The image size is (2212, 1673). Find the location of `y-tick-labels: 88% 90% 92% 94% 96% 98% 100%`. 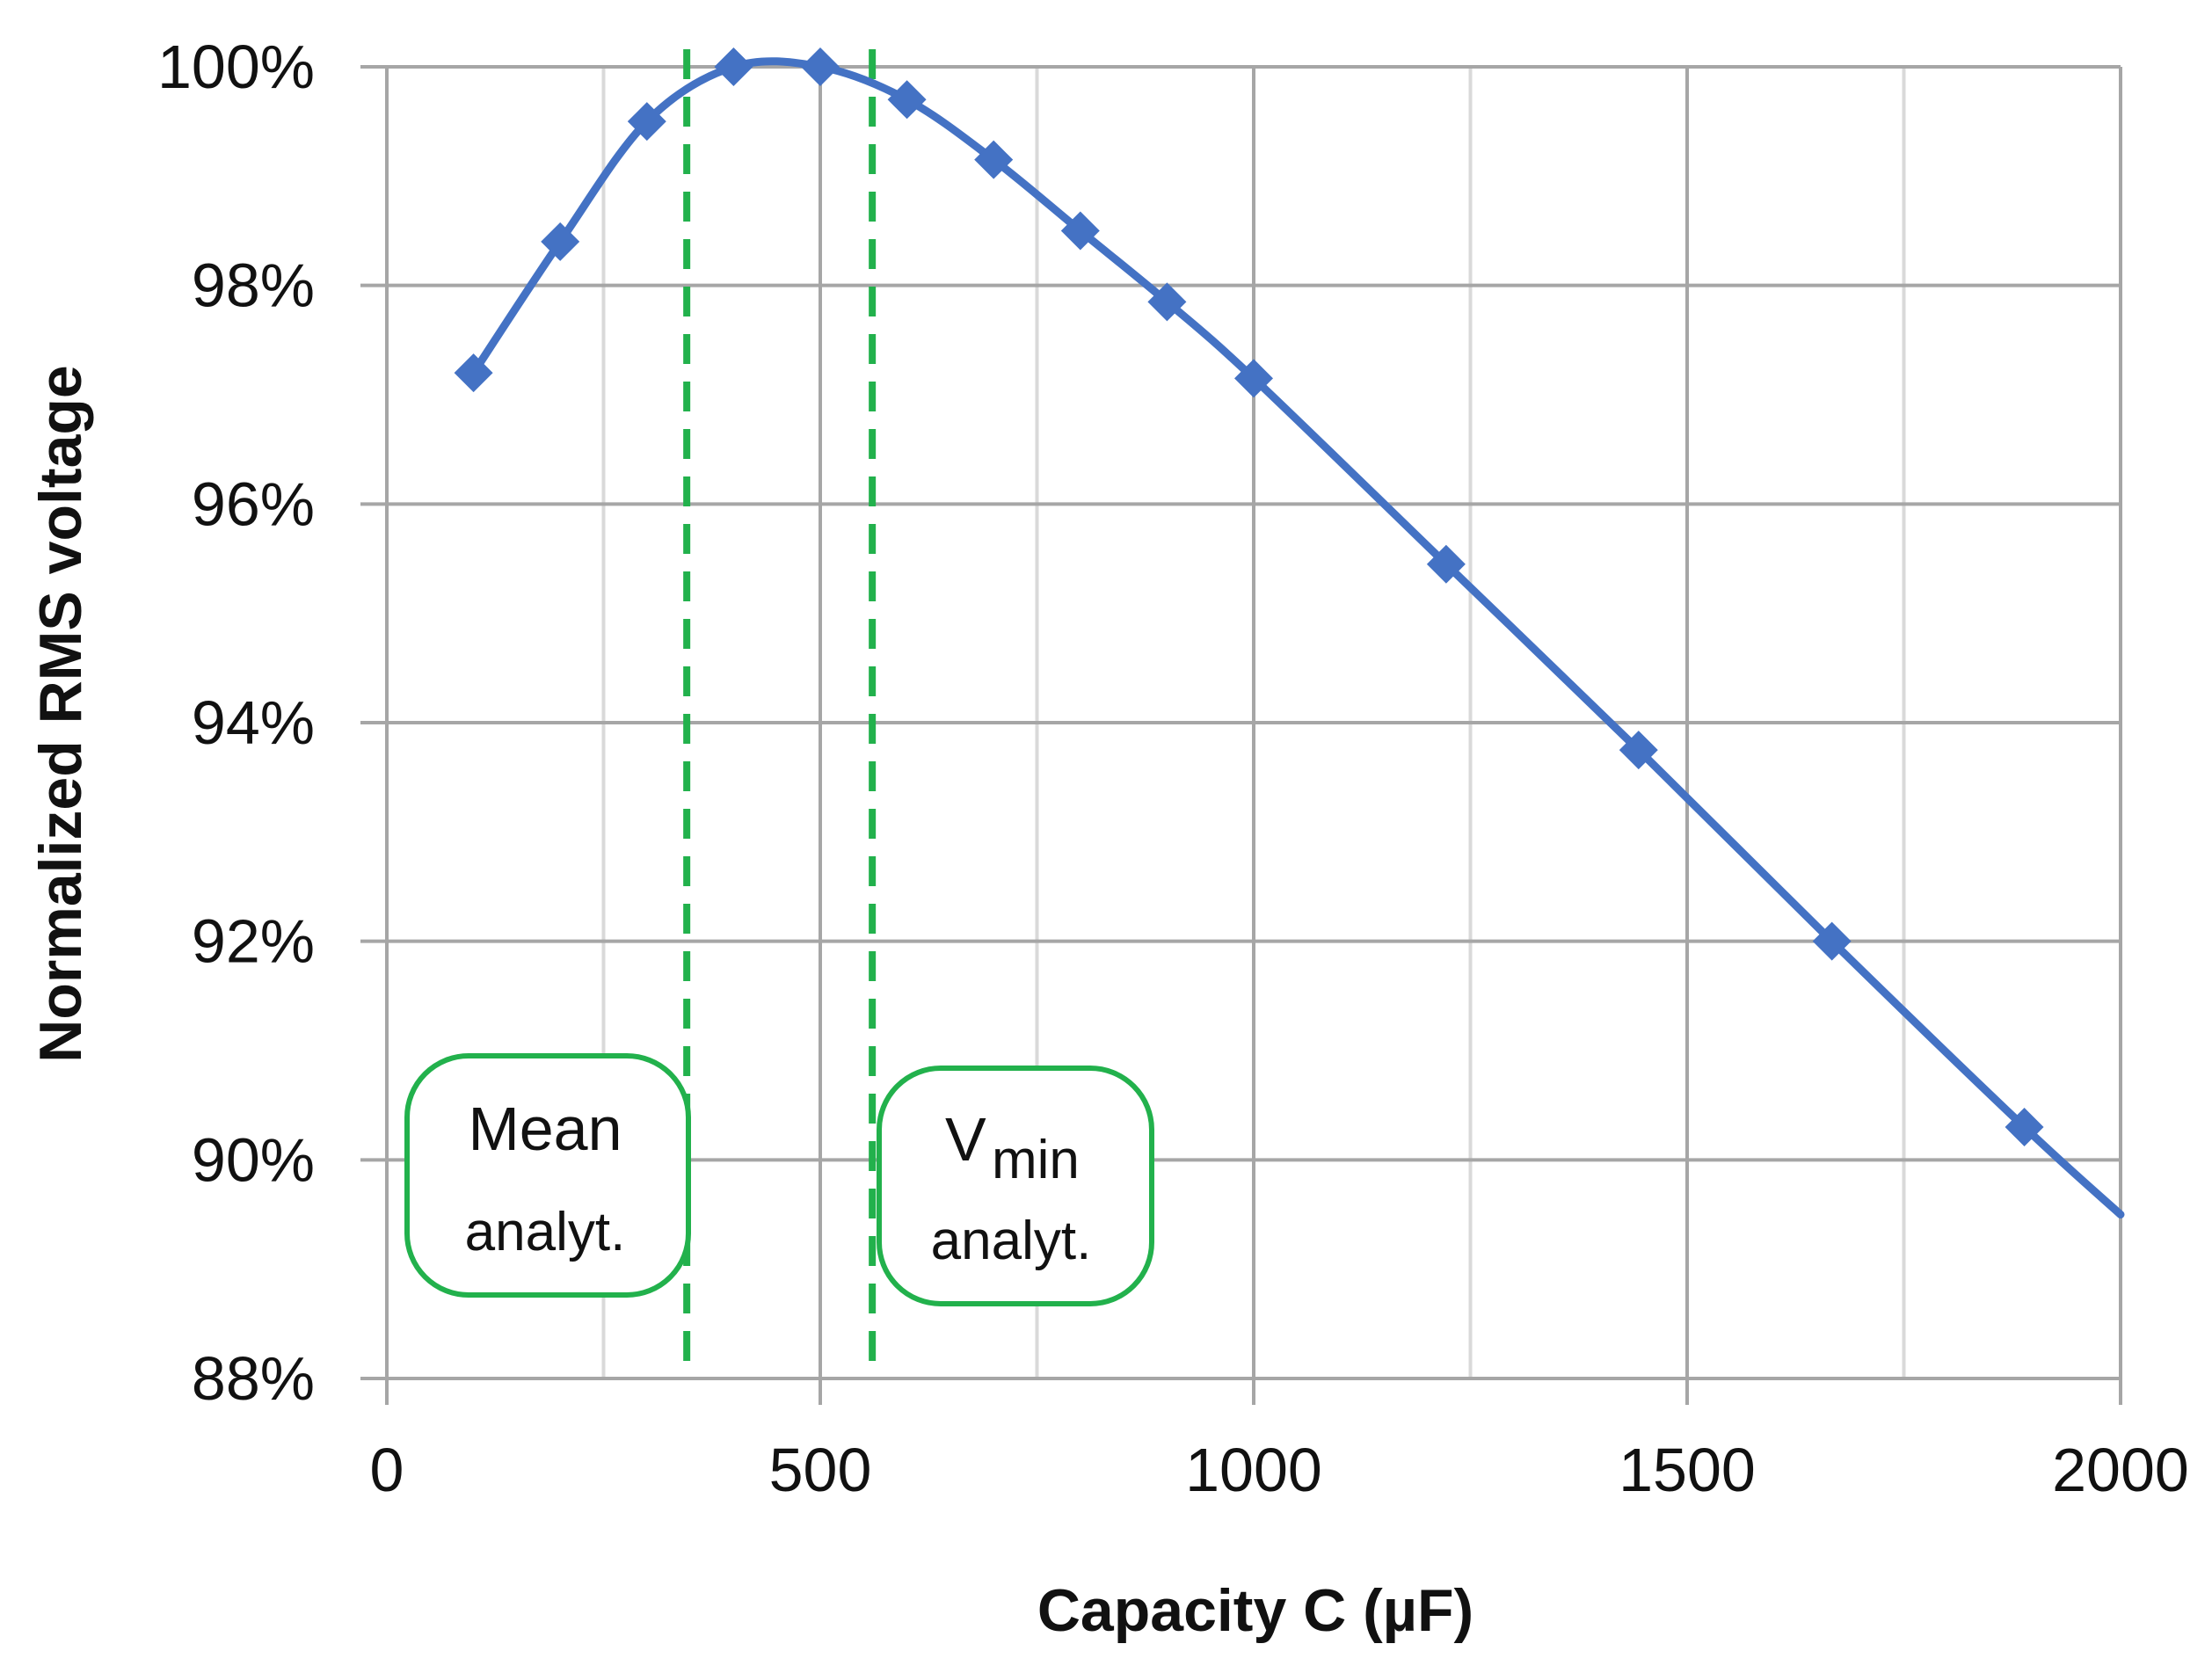

y-tick-labels: 88% 90% 92% 94% 96% 98% 100% is located at coordinates (236, 723).